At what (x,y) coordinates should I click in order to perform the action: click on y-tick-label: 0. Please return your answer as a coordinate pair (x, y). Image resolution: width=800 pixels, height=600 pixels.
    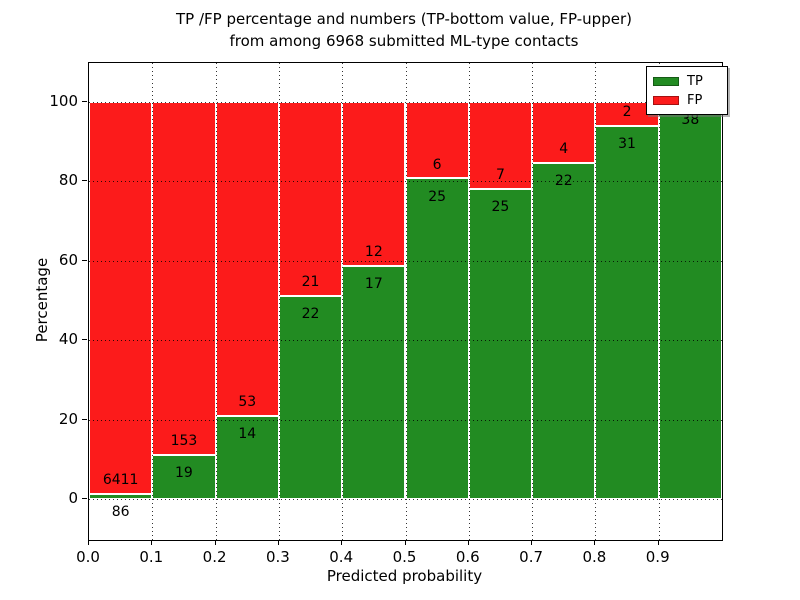
    Looking at the image, I should click on (73, 498).